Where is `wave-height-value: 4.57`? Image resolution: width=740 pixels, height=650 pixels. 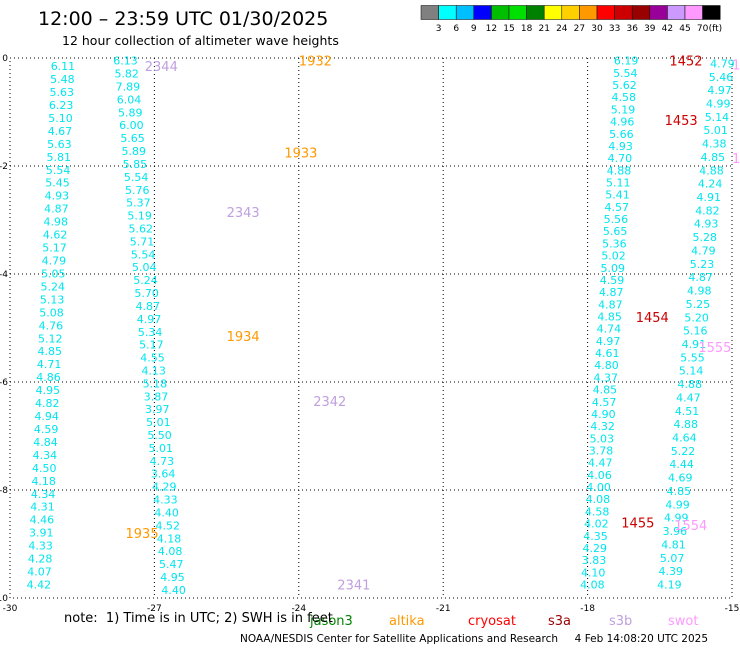
wave-height-value: 4.57 is located at coordinates (616, 207).